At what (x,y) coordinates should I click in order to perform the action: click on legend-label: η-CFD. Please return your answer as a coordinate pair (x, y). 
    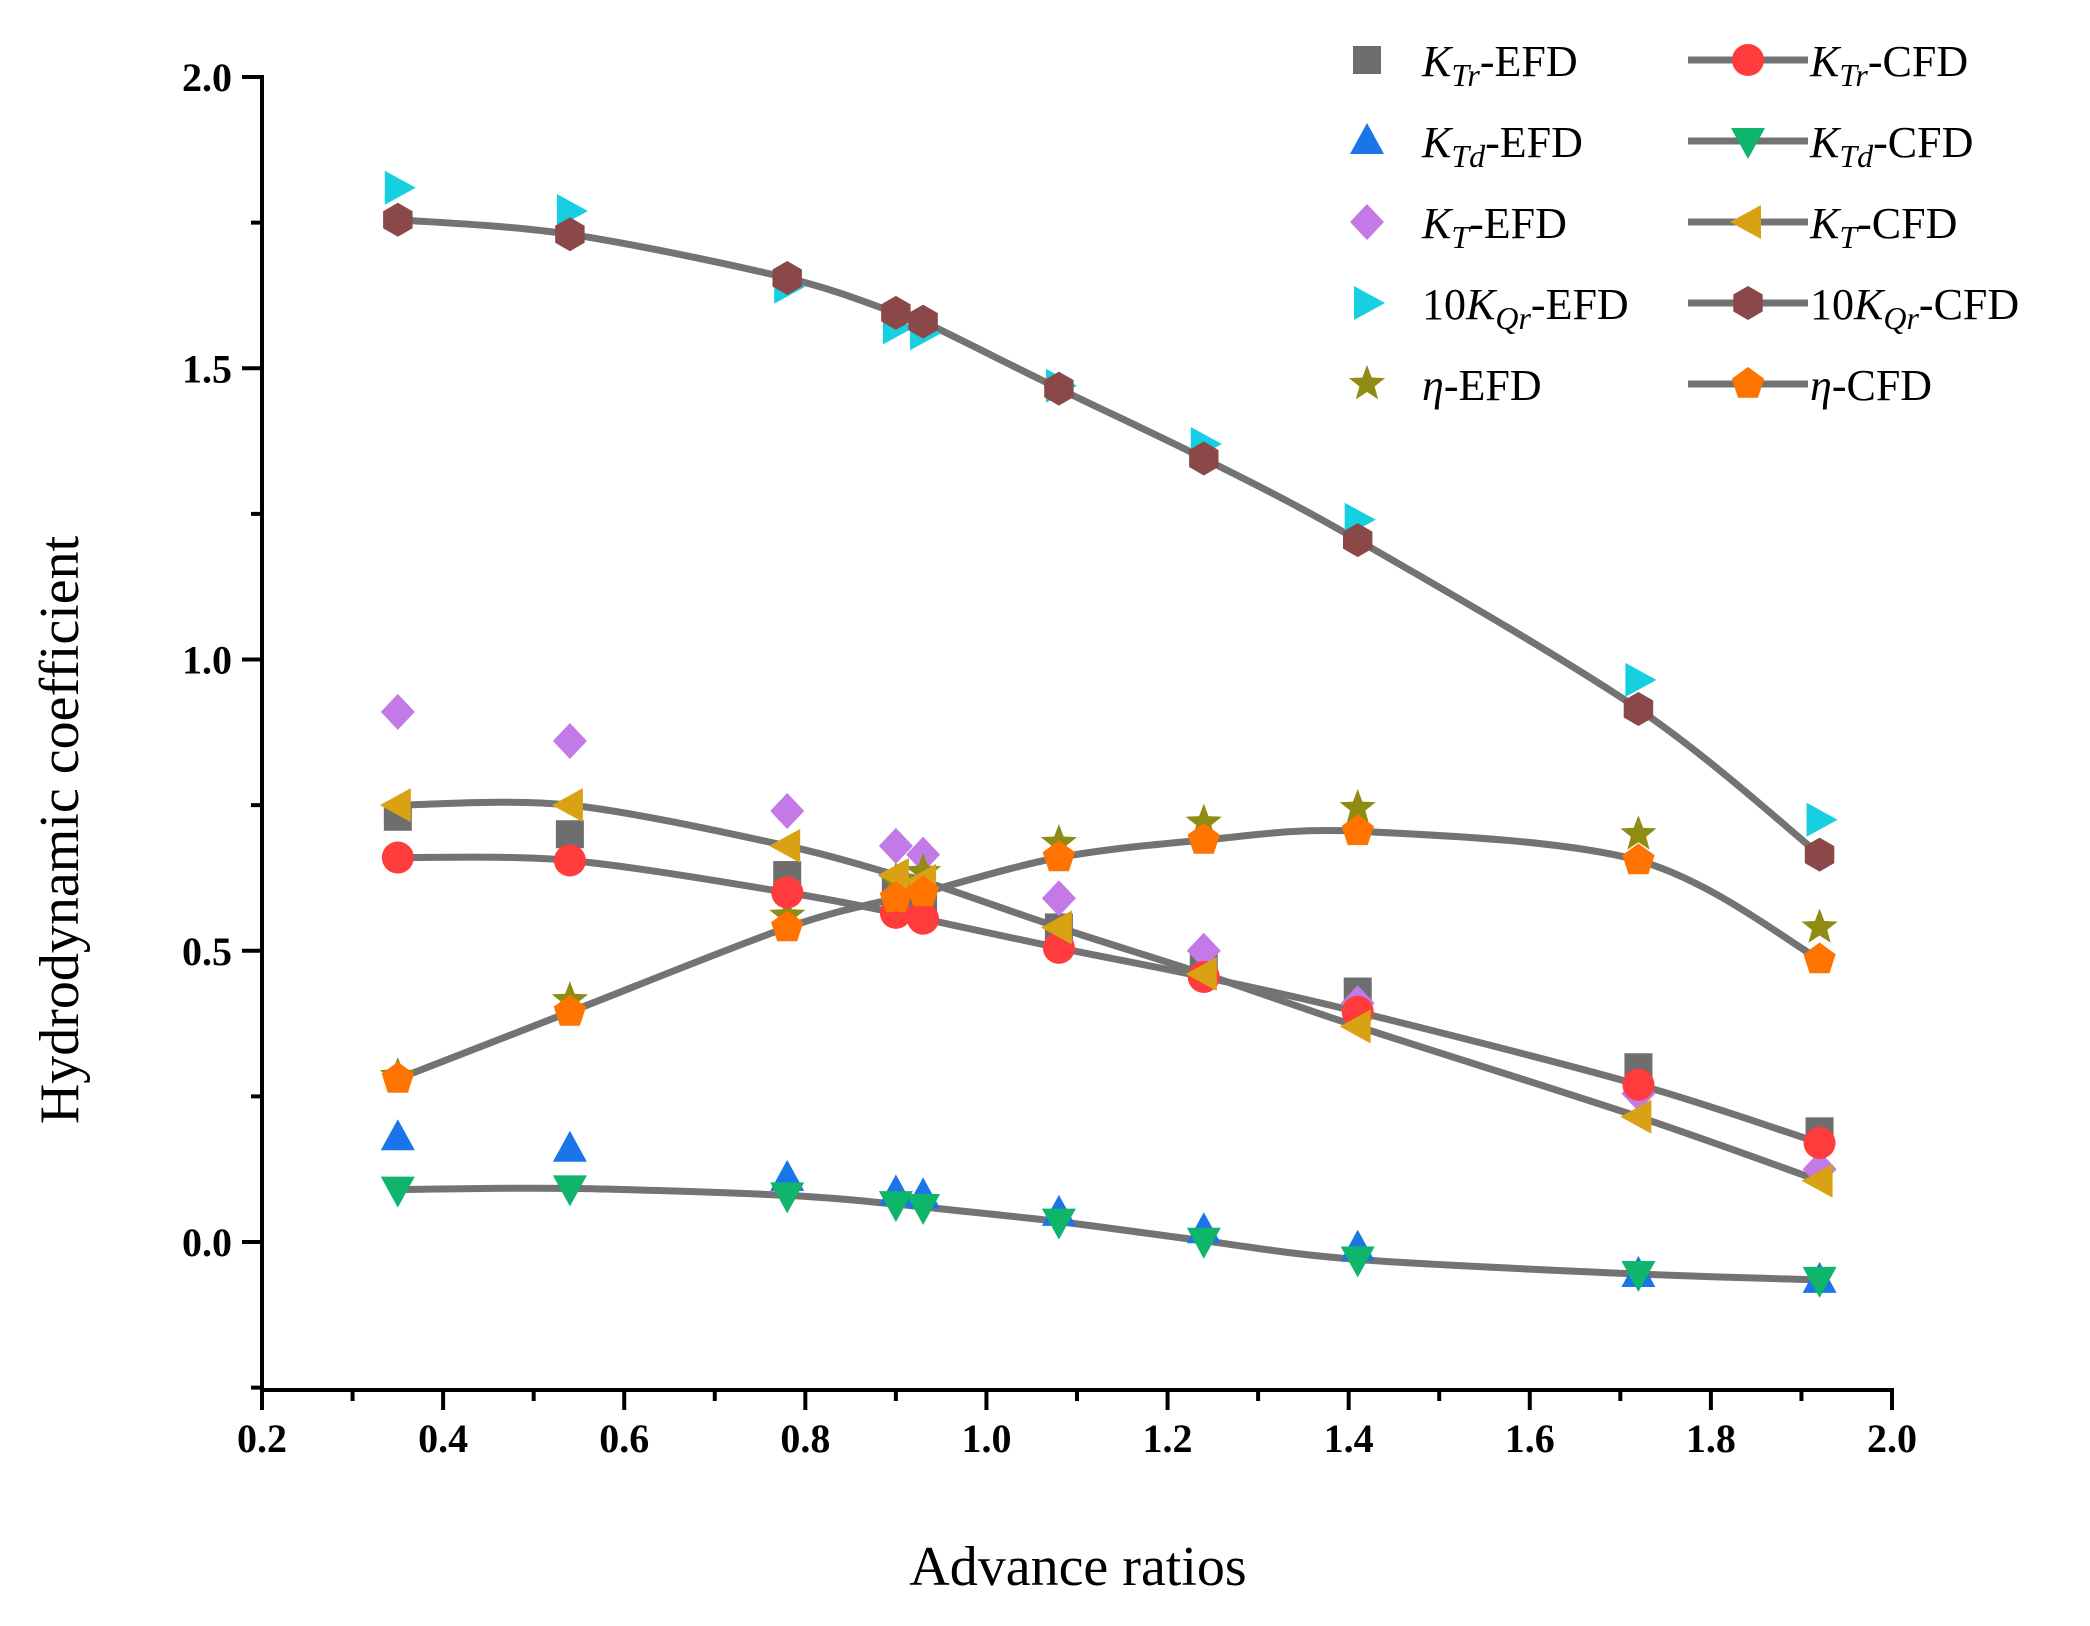
    Looking at the image, I should click on (1871, 385).